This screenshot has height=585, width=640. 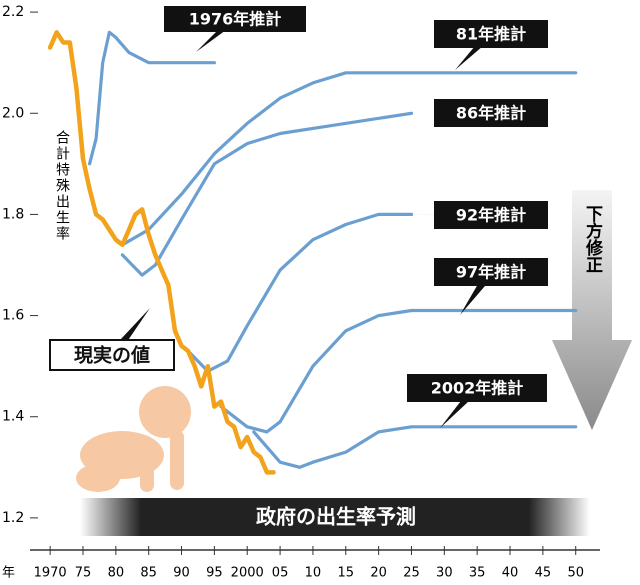 What do you see at coordinates (411, 573) in the screenshot?
I see `x-tick-label: 25` at bounding box center [411, 573].